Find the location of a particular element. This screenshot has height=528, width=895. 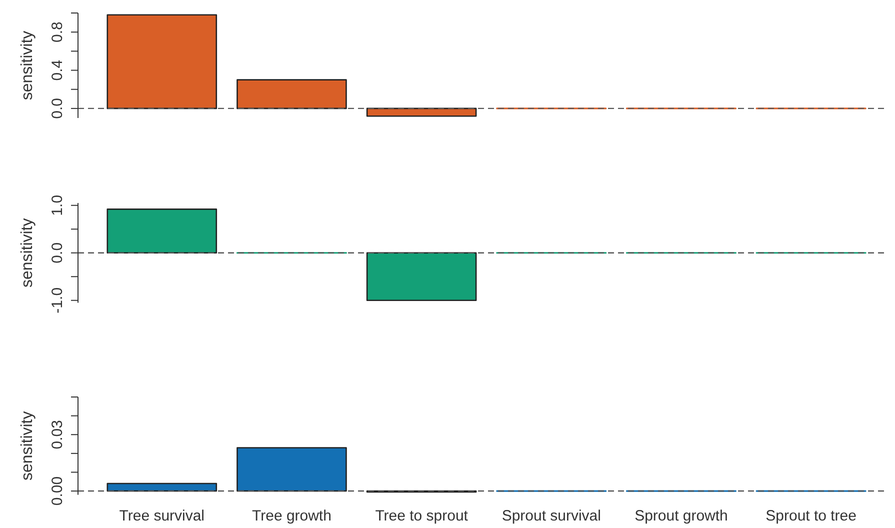

y-tick-label: -1.0 is located at coordinates (57, 300).